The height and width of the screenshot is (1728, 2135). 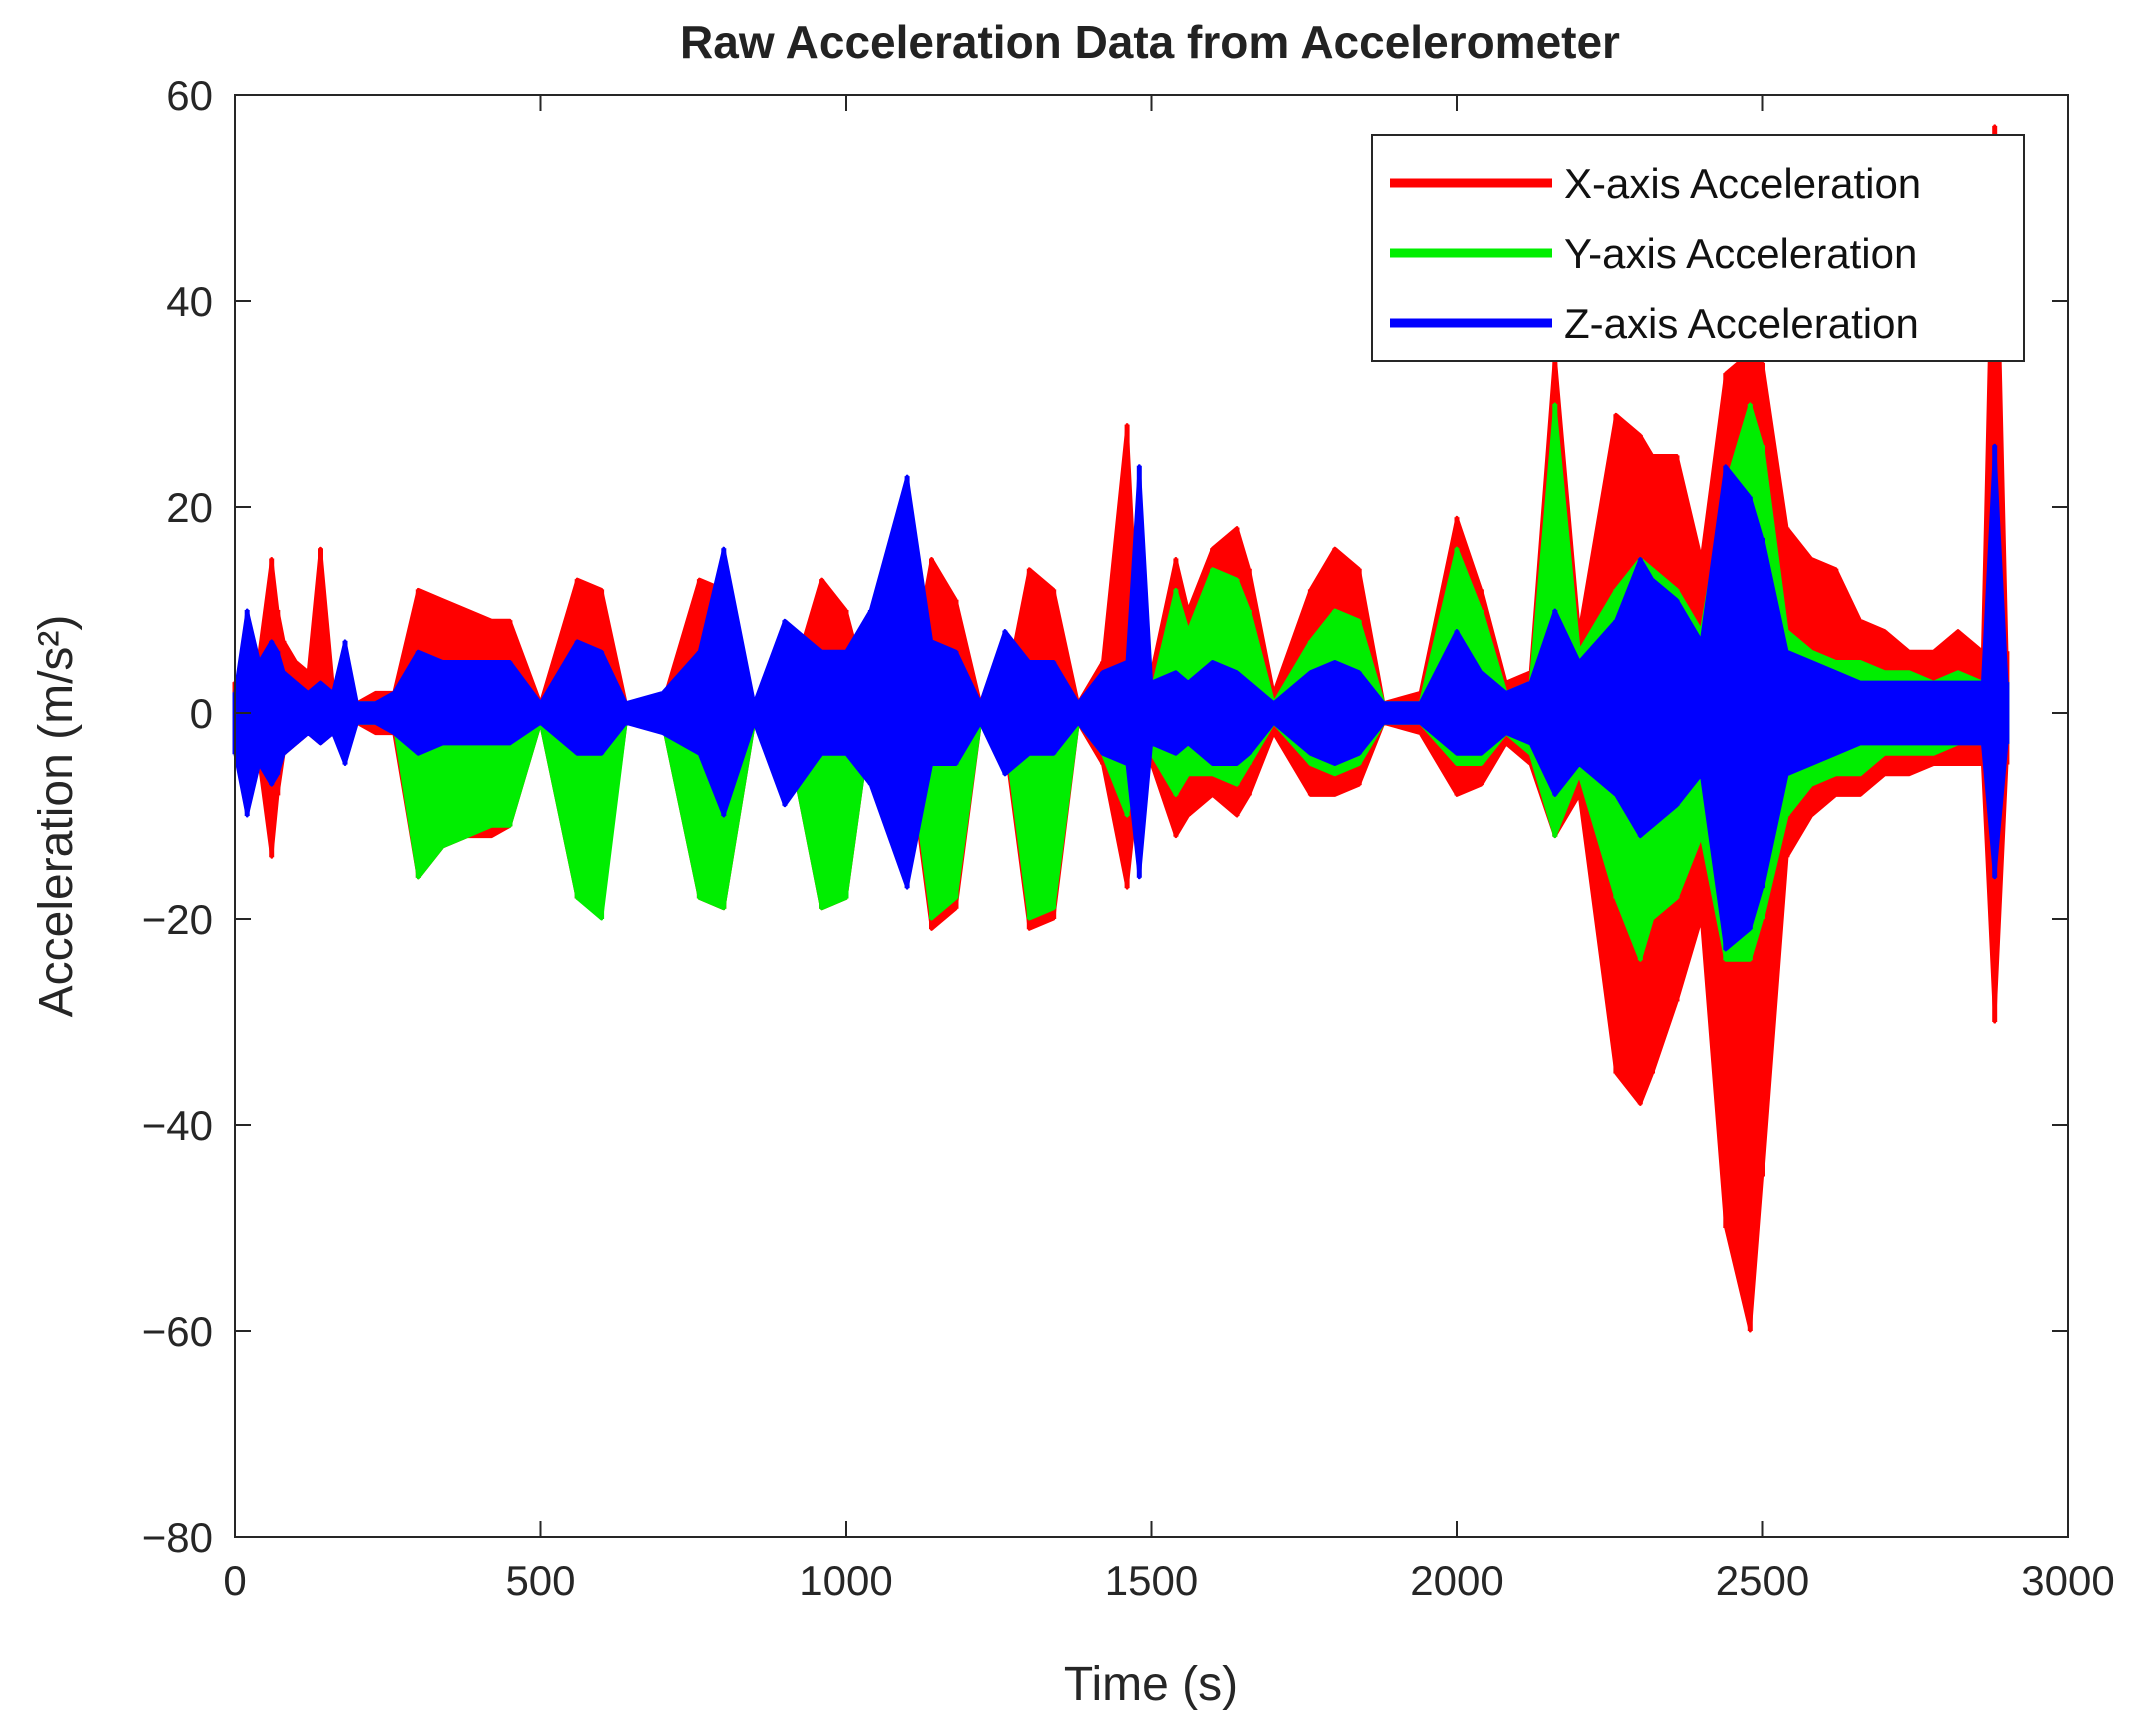 I want to click on x-axis-label: Time (s), so click(x=1151, y=1684).